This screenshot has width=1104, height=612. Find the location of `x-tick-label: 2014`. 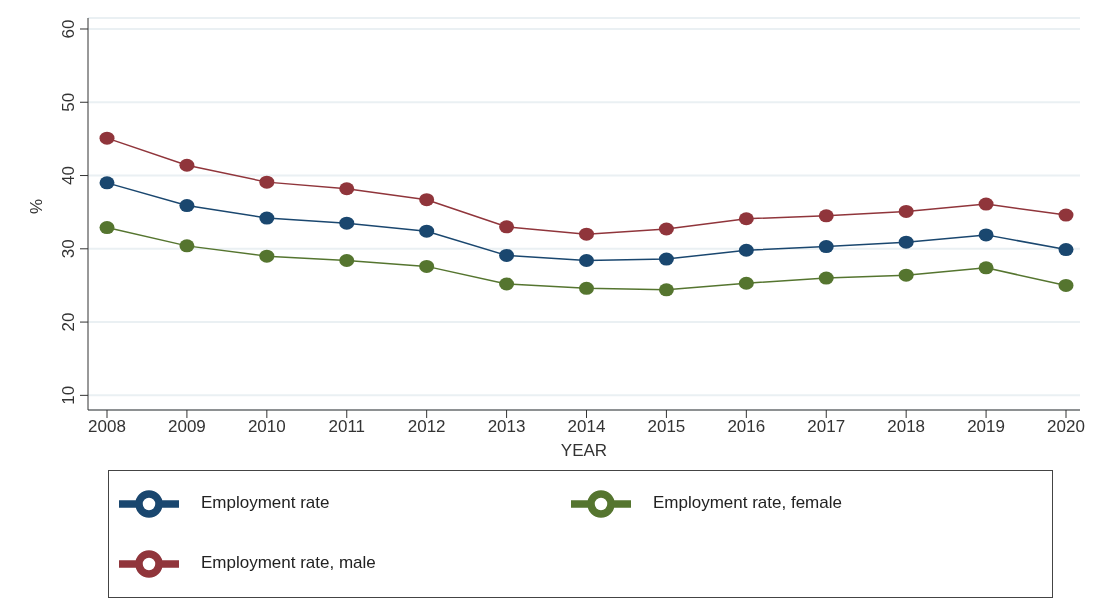

x-tick-label: 2014 is located at coordinates (586, 427).